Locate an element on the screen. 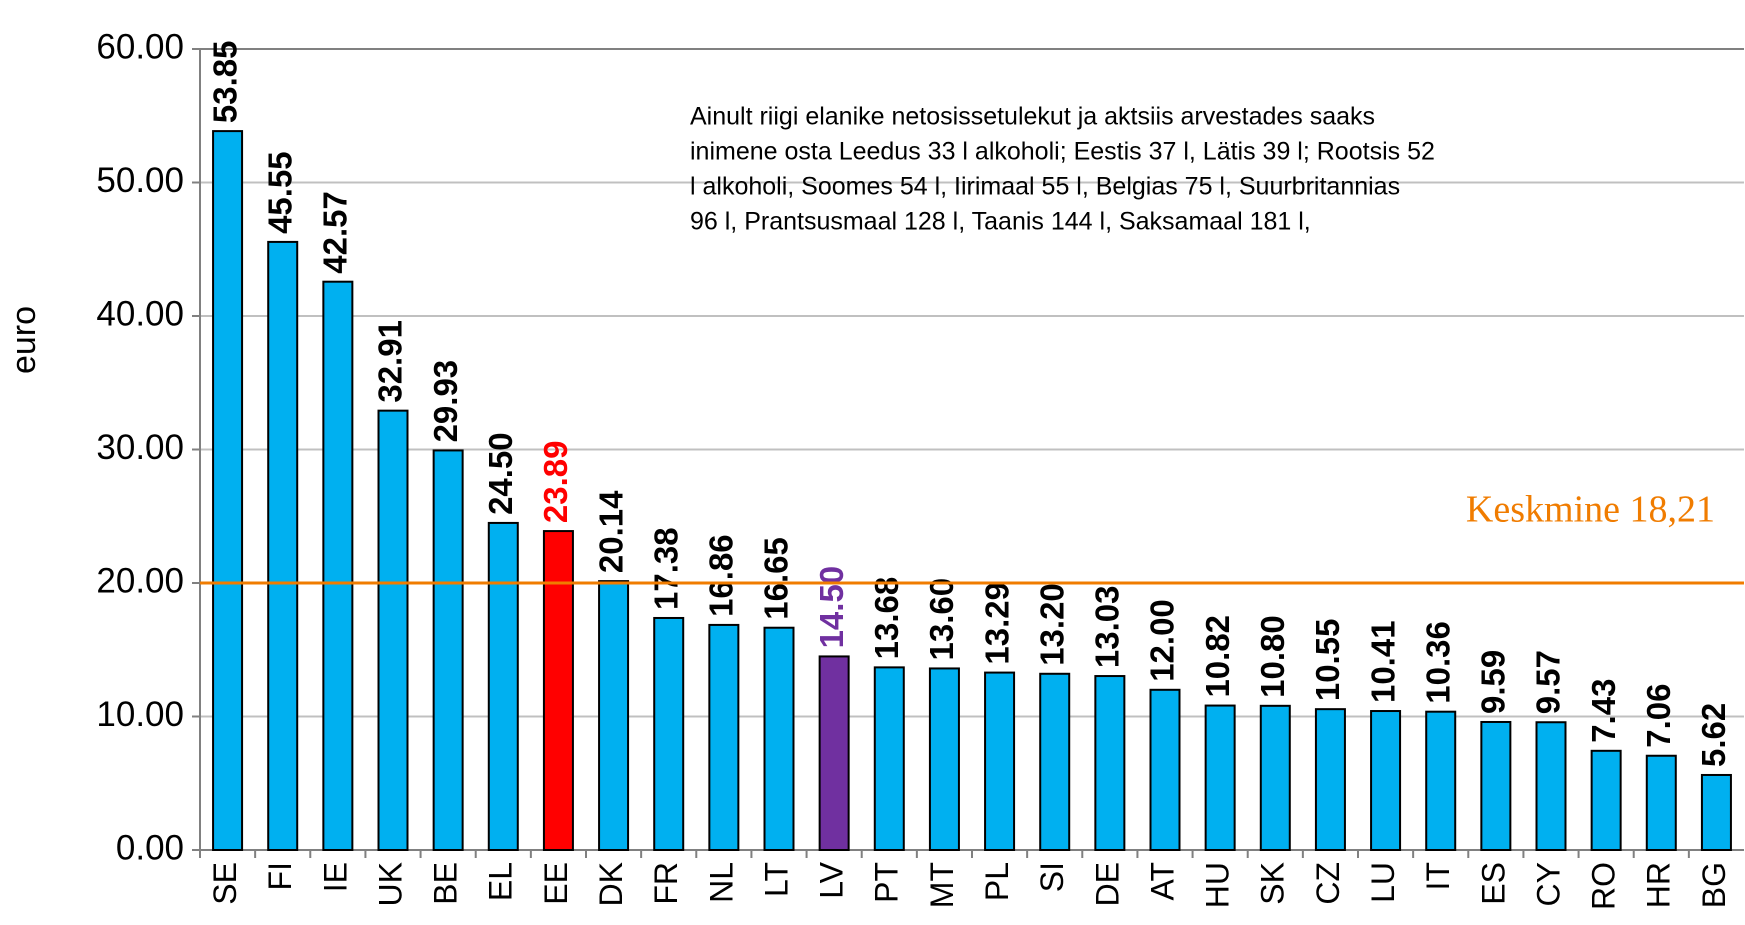 Image resolution: width=1745 pixels, height=925 pixels. x-tick-label: BG is located at coordinates (1714, 885).